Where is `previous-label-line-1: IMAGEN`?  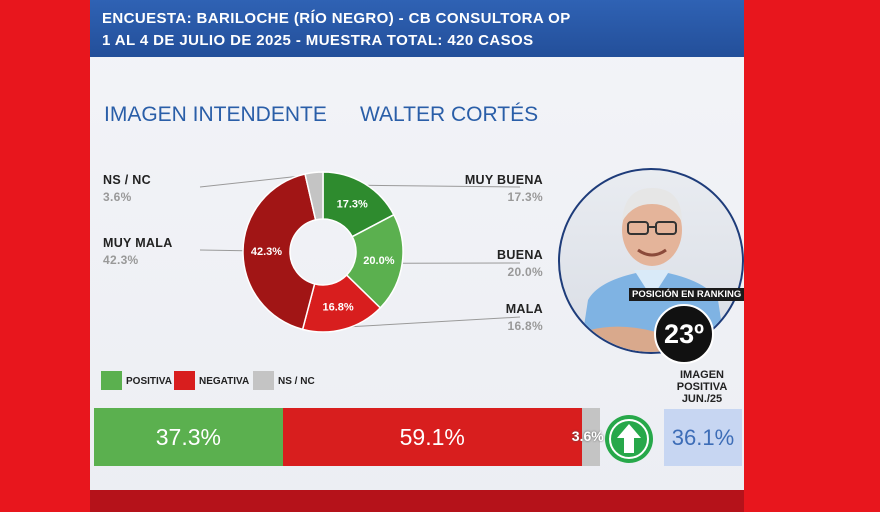
previous-label-line-1: IMAGEN is located at coordinates (702, 375).